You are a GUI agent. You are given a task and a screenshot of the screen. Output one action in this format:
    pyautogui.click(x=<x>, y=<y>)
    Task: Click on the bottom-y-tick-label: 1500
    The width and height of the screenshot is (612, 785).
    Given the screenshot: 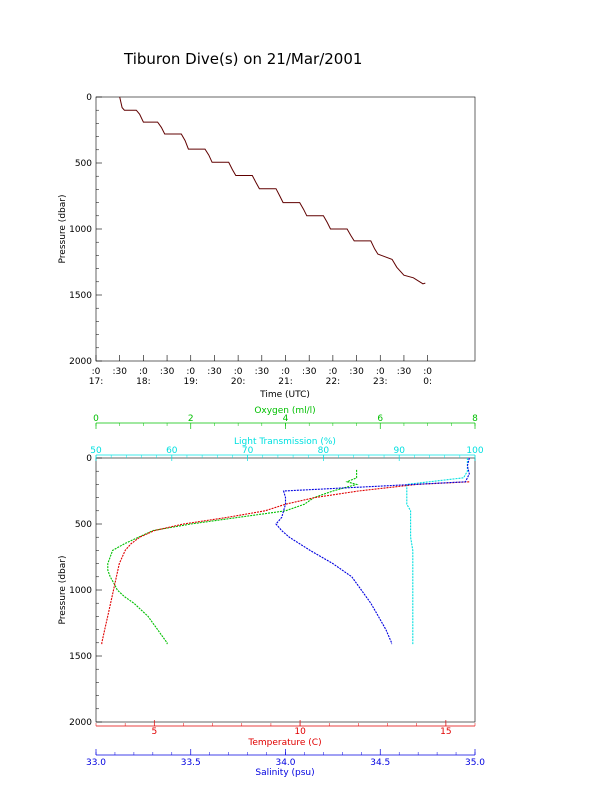 What is the action you would take?
    pyautogui.click(x=80, y=657)
    